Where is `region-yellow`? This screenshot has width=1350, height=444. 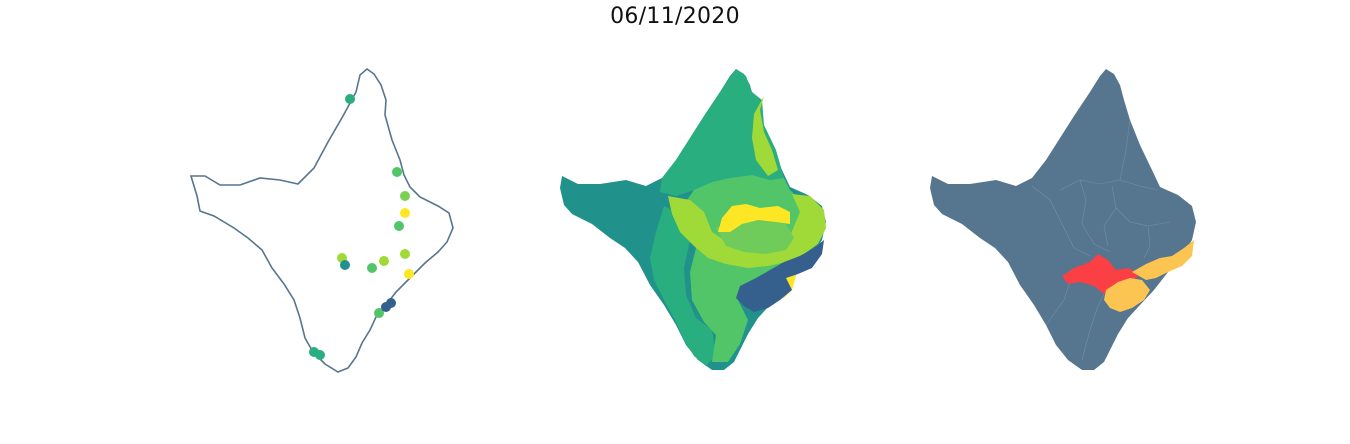
region-yellow is located at coordinates (754, 218).